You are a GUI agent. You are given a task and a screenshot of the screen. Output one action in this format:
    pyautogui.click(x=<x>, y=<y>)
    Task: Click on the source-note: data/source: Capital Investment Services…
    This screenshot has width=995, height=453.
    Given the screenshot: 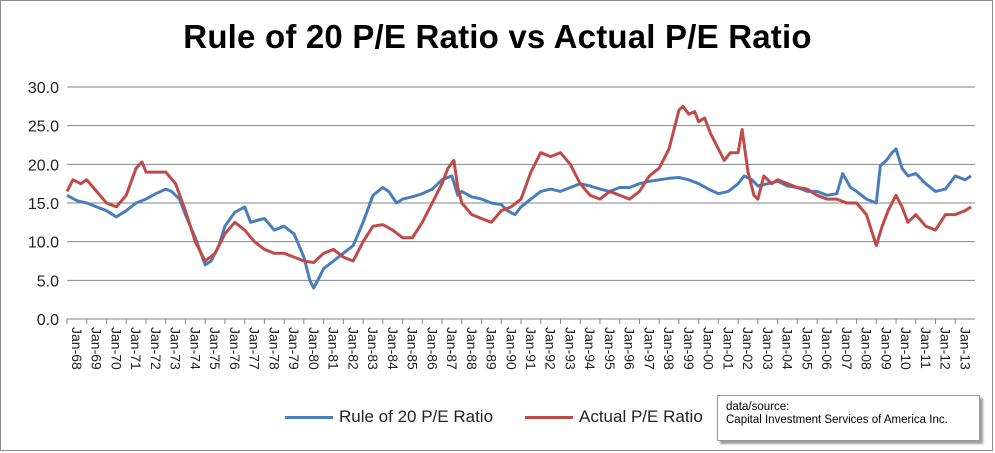 What is the action you would take?
    pyautogui.click(x=848, y=418)
    